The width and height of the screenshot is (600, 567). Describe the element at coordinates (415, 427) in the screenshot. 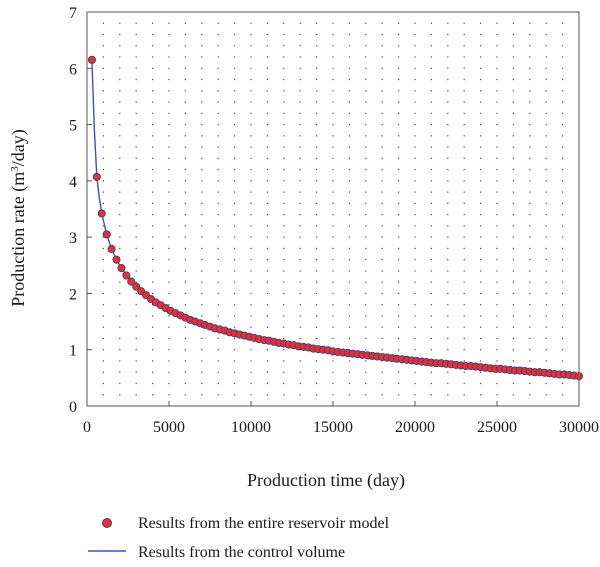

I see `x-tick-label: 20000` at that location.